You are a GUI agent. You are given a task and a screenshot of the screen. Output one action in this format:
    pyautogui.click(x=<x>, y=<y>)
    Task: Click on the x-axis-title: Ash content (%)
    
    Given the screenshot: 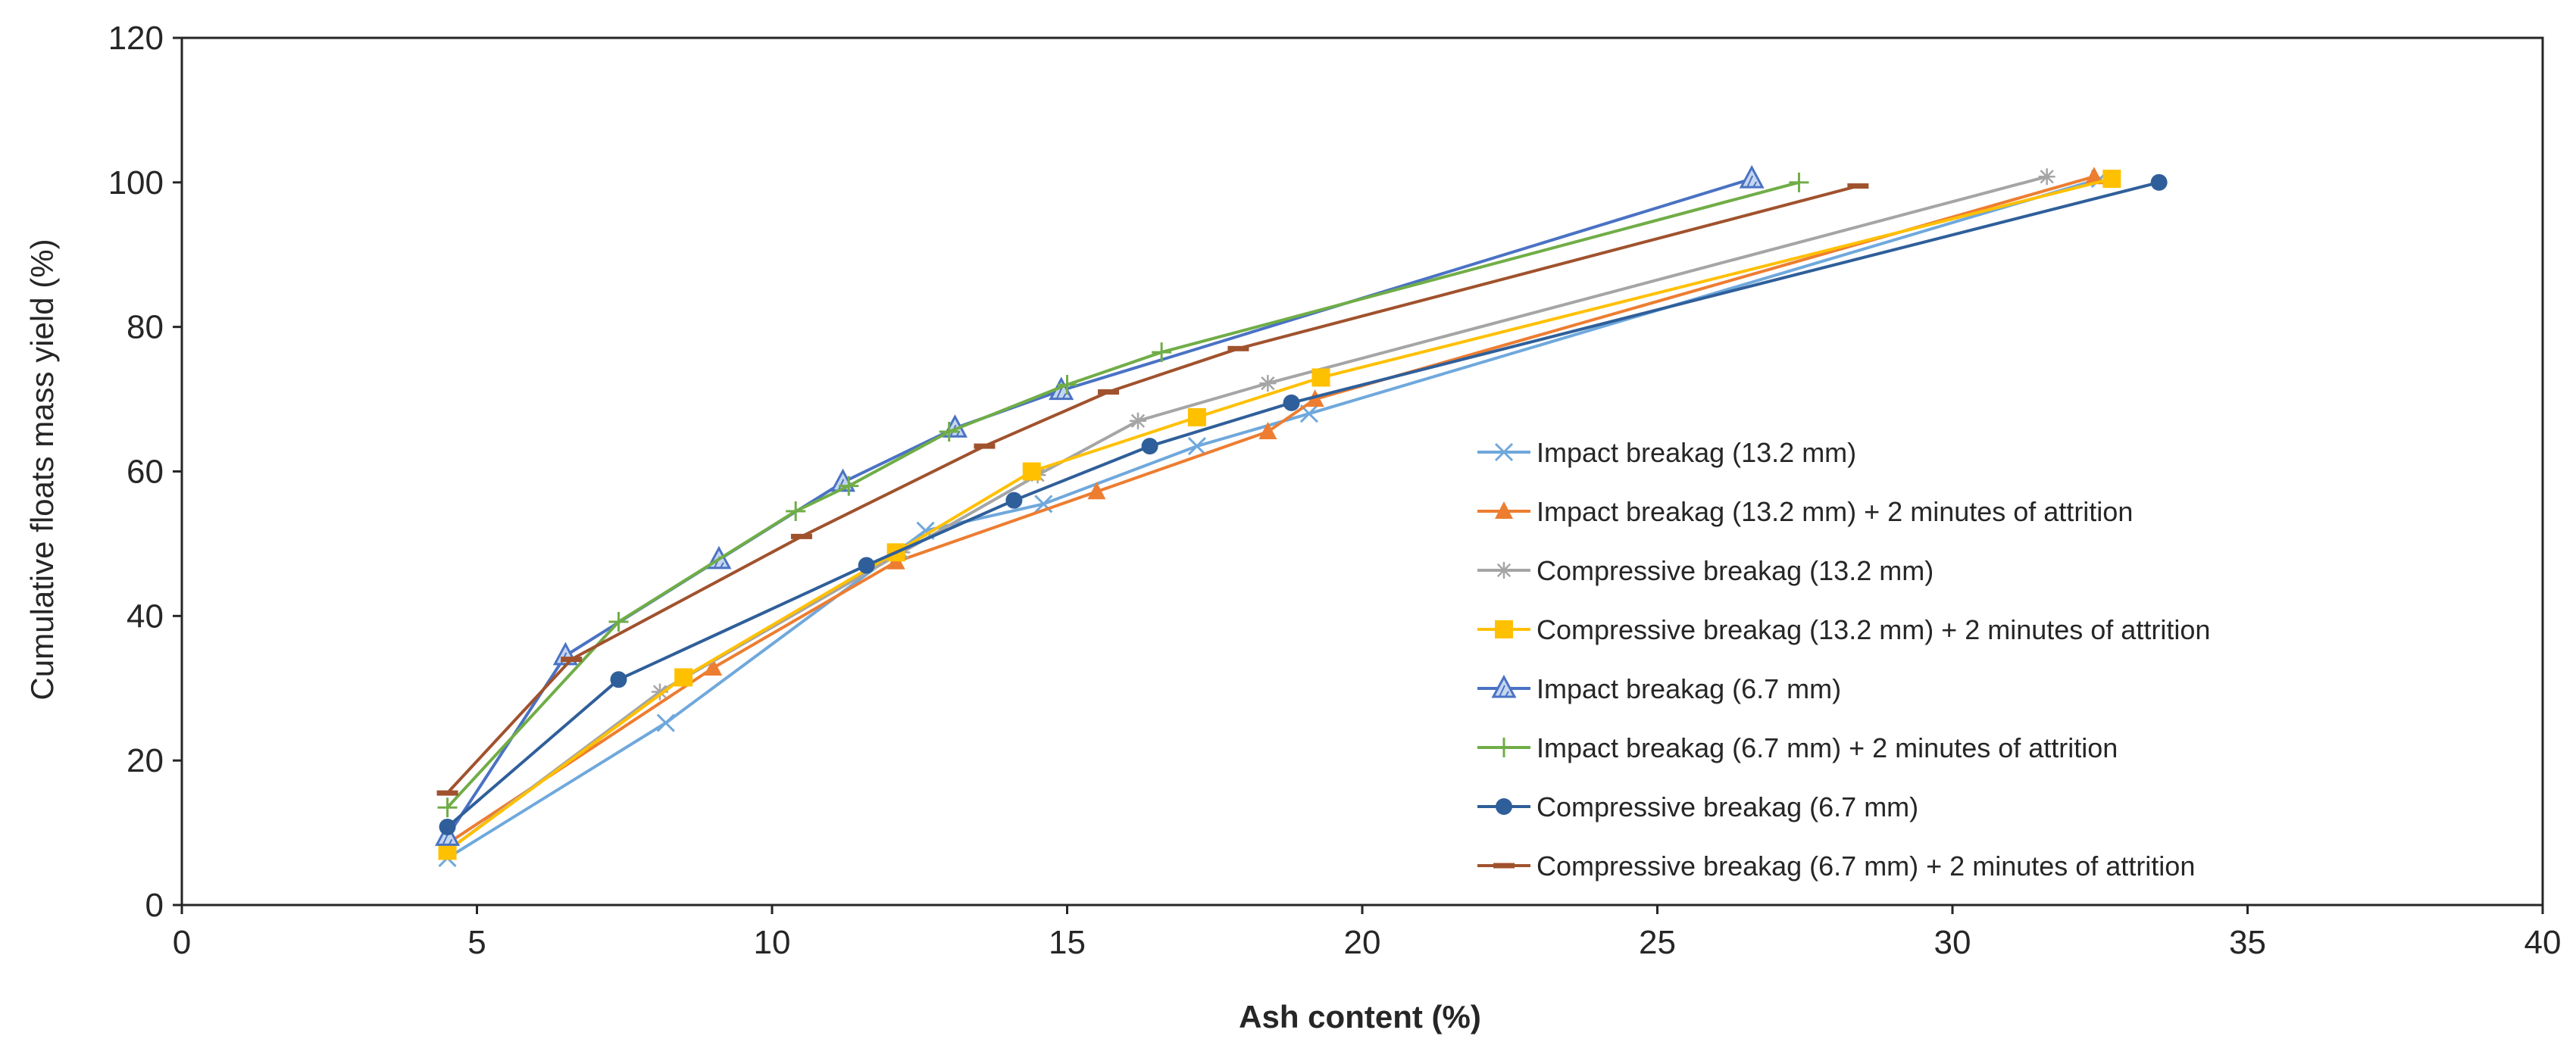 What is the action you would take?
    pyautogui.click(x=1360, y=1017)
    